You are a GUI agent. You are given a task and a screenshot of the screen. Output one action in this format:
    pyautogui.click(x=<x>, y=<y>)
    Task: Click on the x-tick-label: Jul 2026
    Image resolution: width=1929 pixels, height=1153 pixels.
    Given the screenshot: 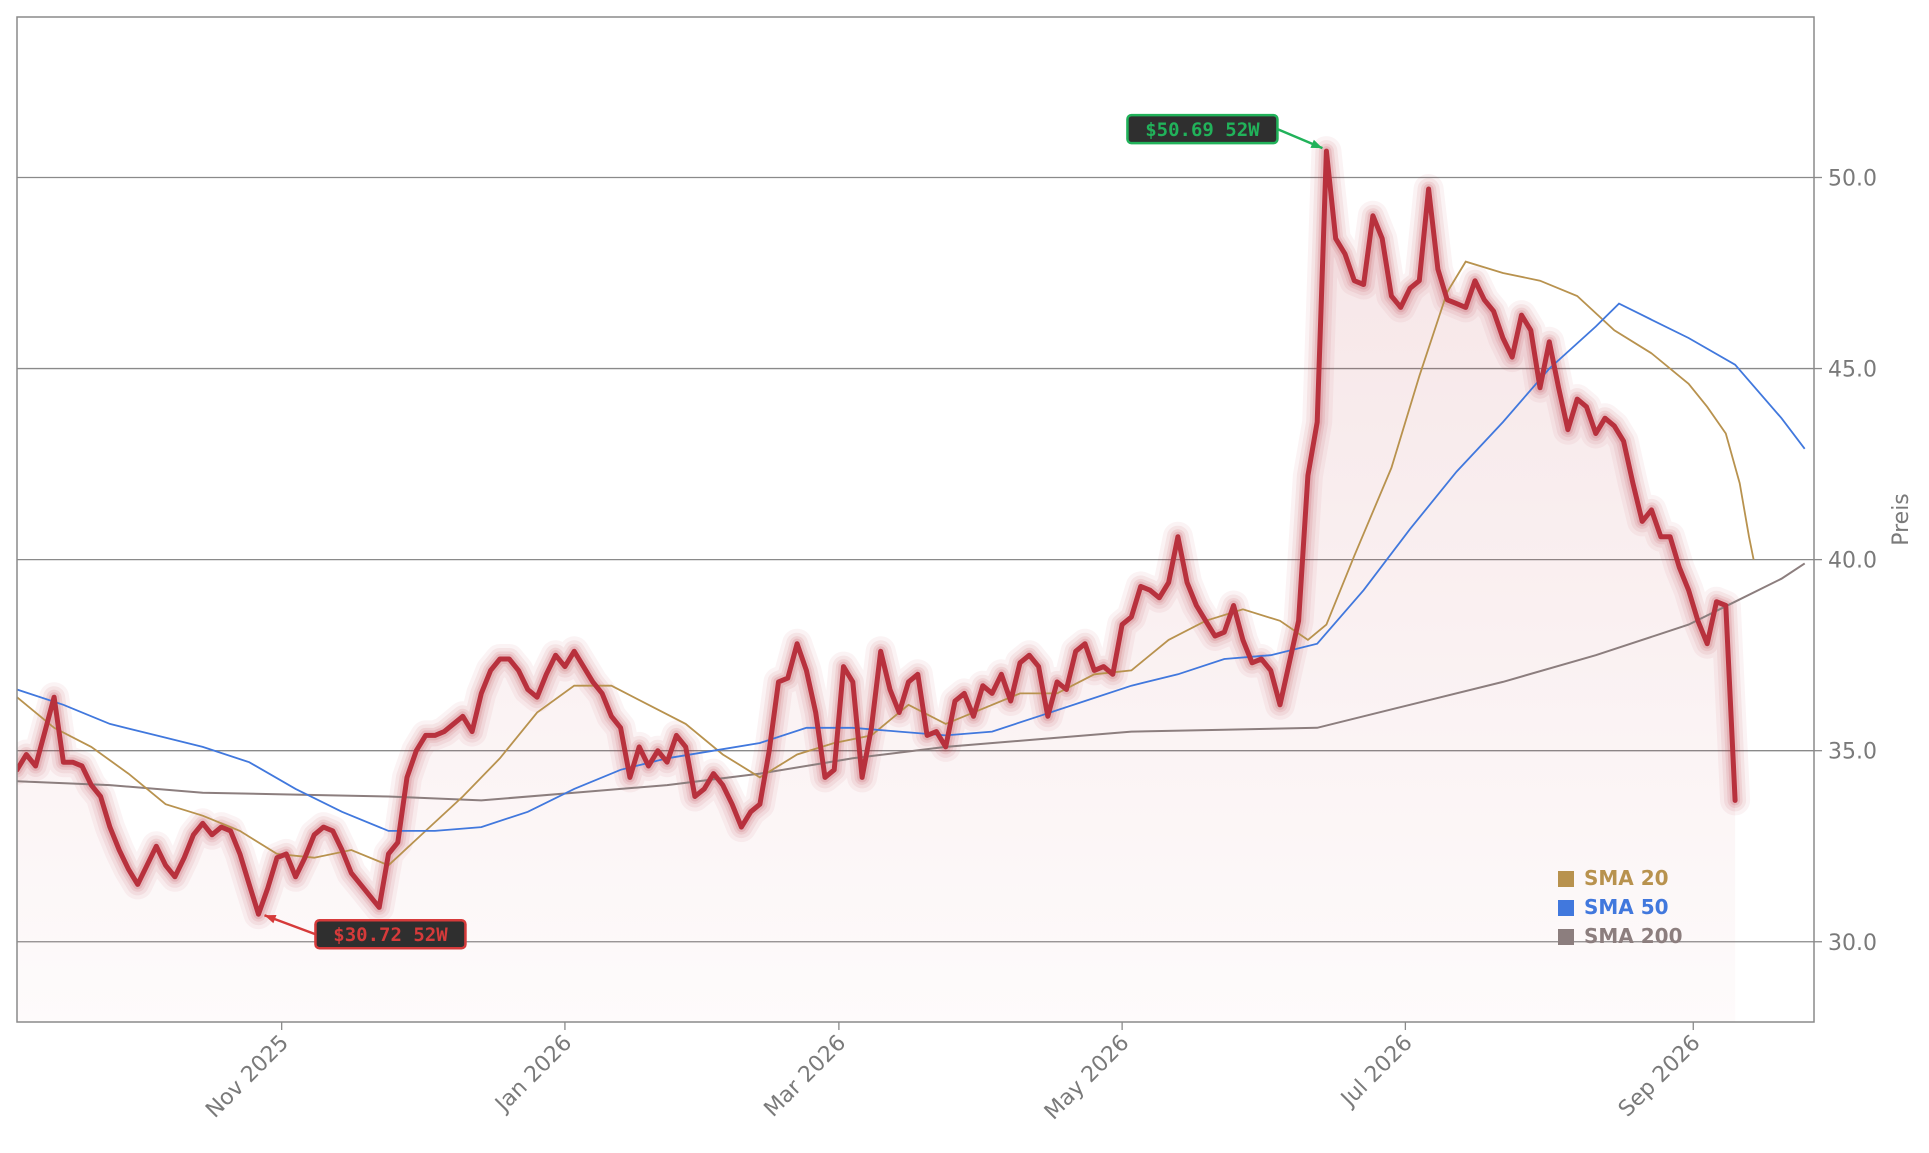 What is the action you would take?
    pyautogui.click(x=1376, y=1072)
    